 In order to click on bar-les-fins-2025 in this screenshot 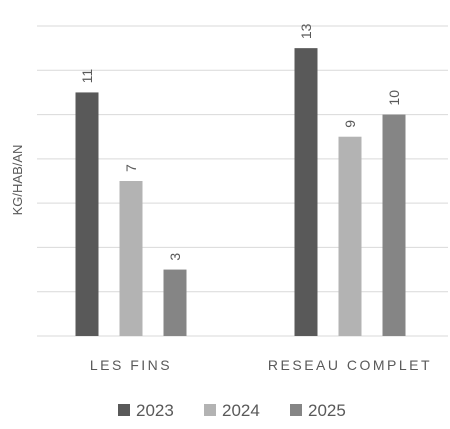, I will do `click(175, 302)`.